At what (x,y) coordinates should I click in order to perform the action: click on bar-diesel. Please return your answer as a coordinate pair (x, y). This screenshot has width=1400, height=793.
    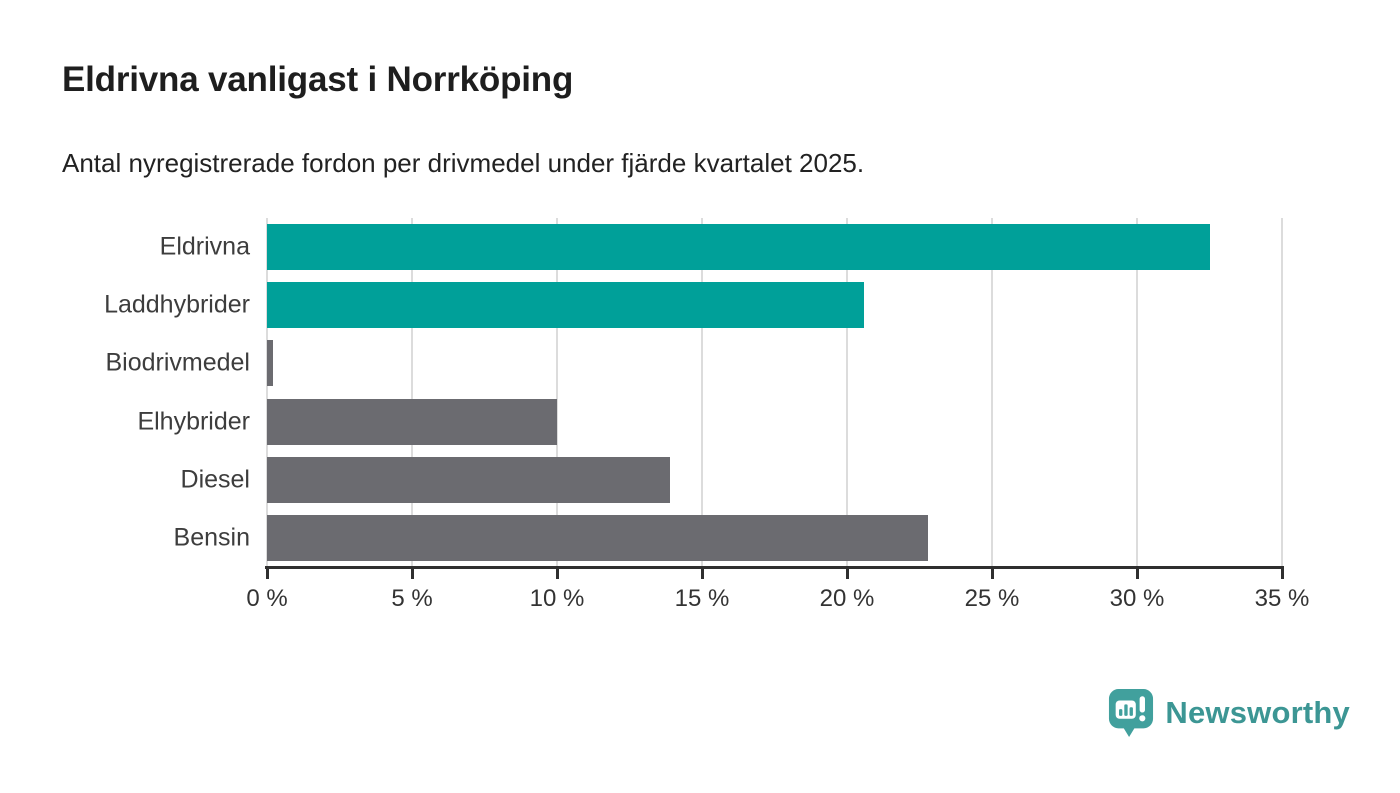
    Looking at the image, I should click on (469, 479).